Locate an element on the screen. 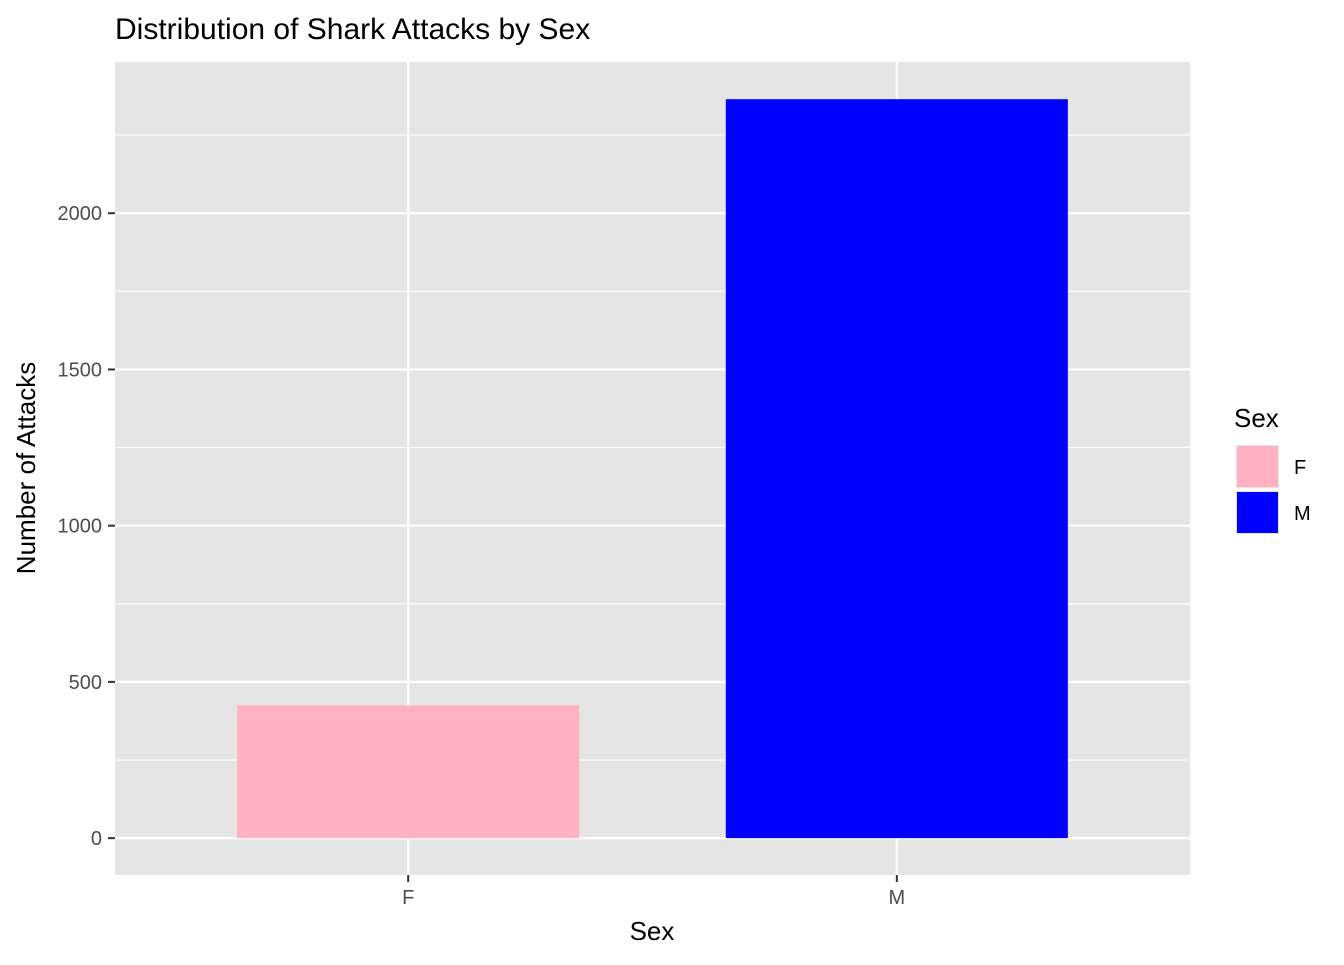 The height and width of the screenshot is (965, 1344). legend-label: F is located at coordinates (1300, 468).